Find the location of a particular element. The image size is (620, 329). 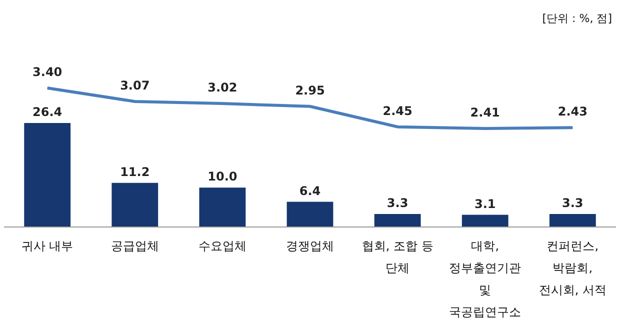

data-label: 3.40 is located at coordinates (47, 72).